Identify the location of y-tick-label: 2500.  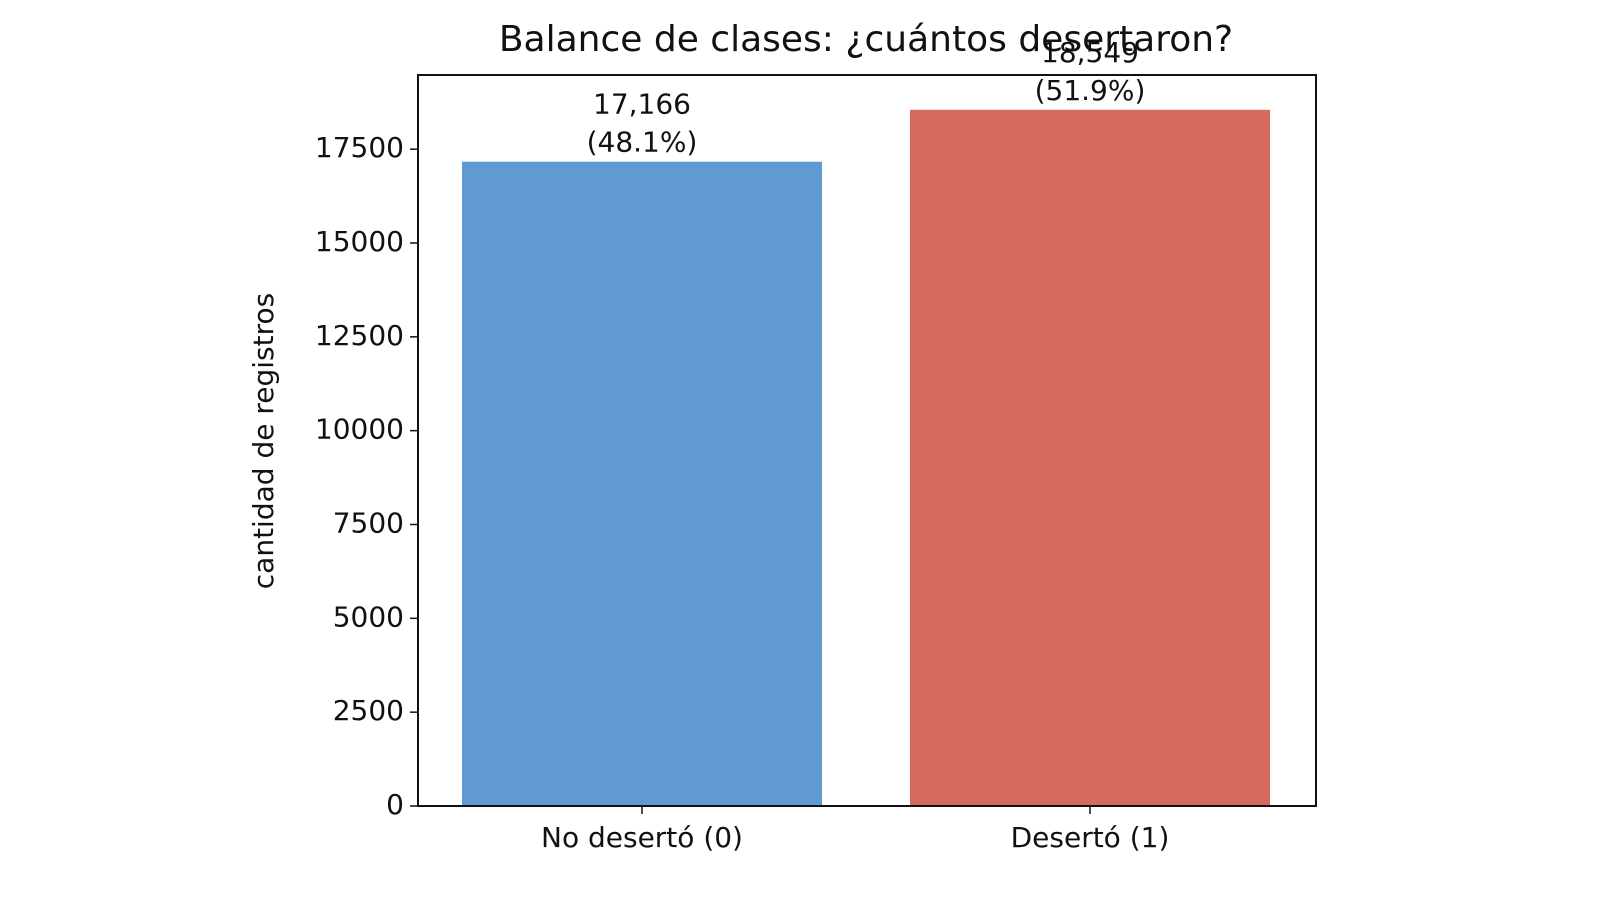
(368, 710).